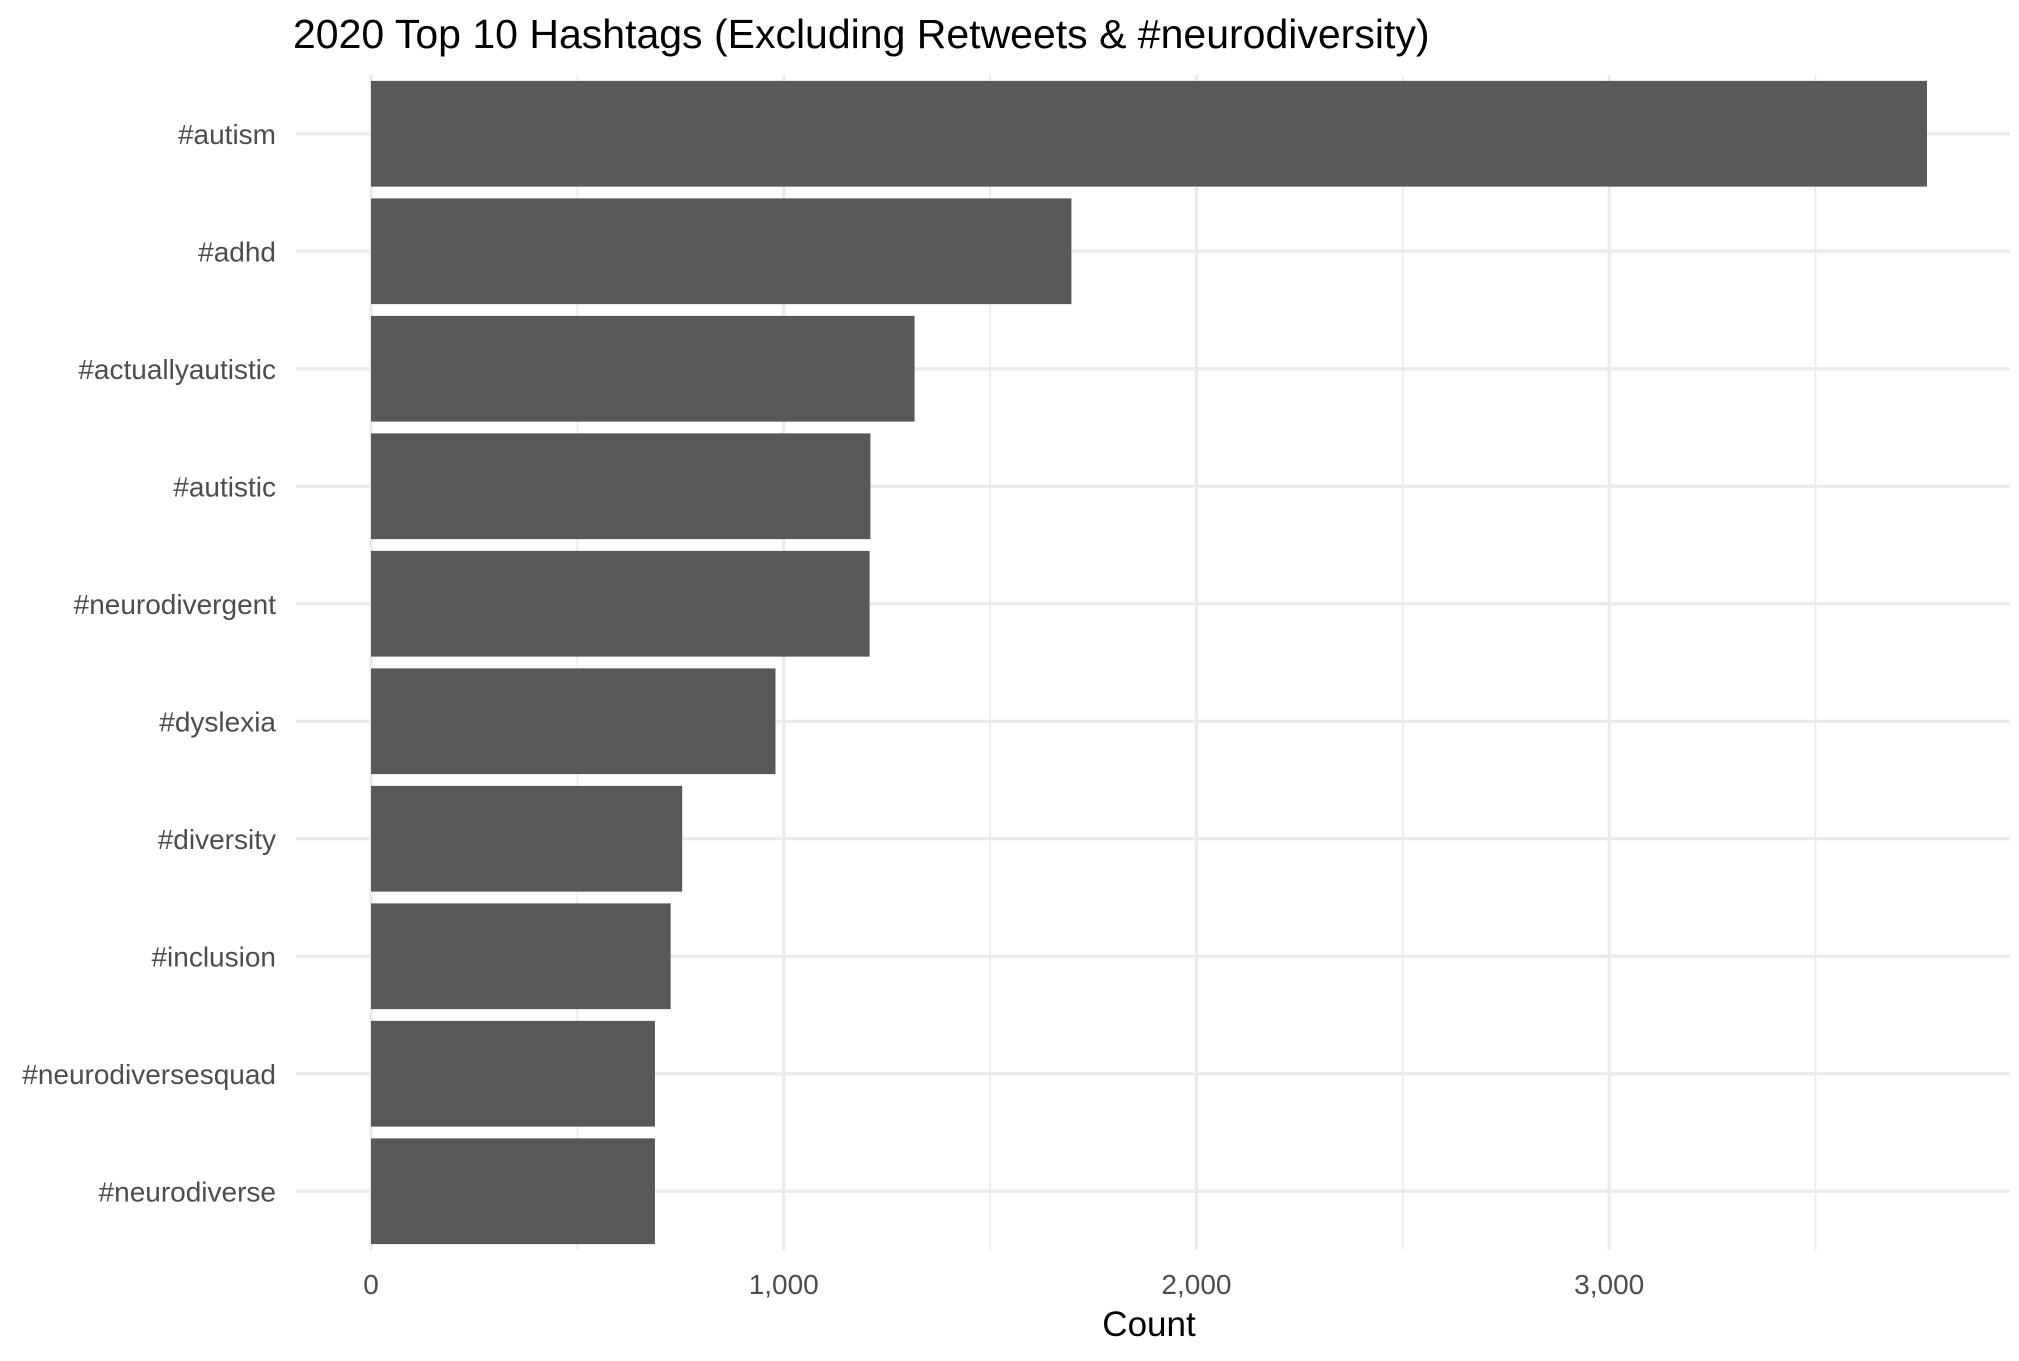 This screenshot has height=1361, width=2019. What do you see at coordinates (371, 1284) in the screenshot?
I see `x-tick-label: 0` at bounding box center [371, 1284].